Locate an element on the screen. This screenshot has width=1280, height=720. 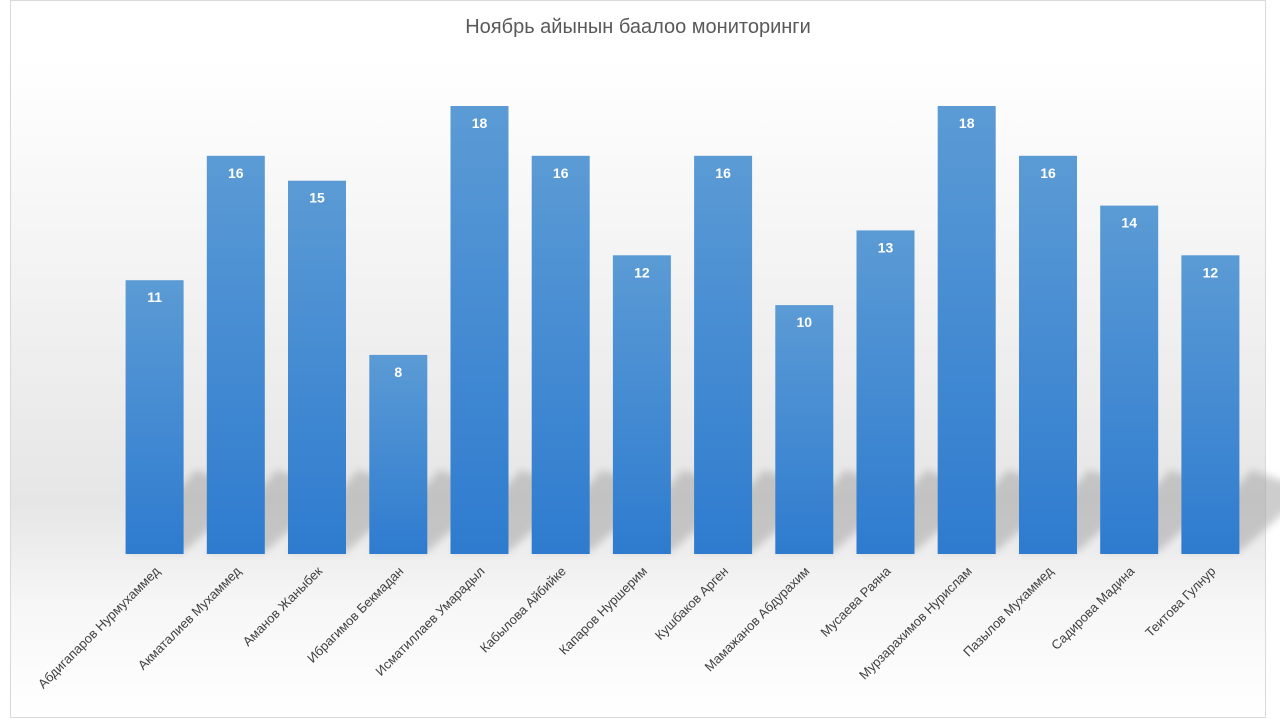
x-tick-label: Аманов Жаныбек is located at coordinates (283, 606).